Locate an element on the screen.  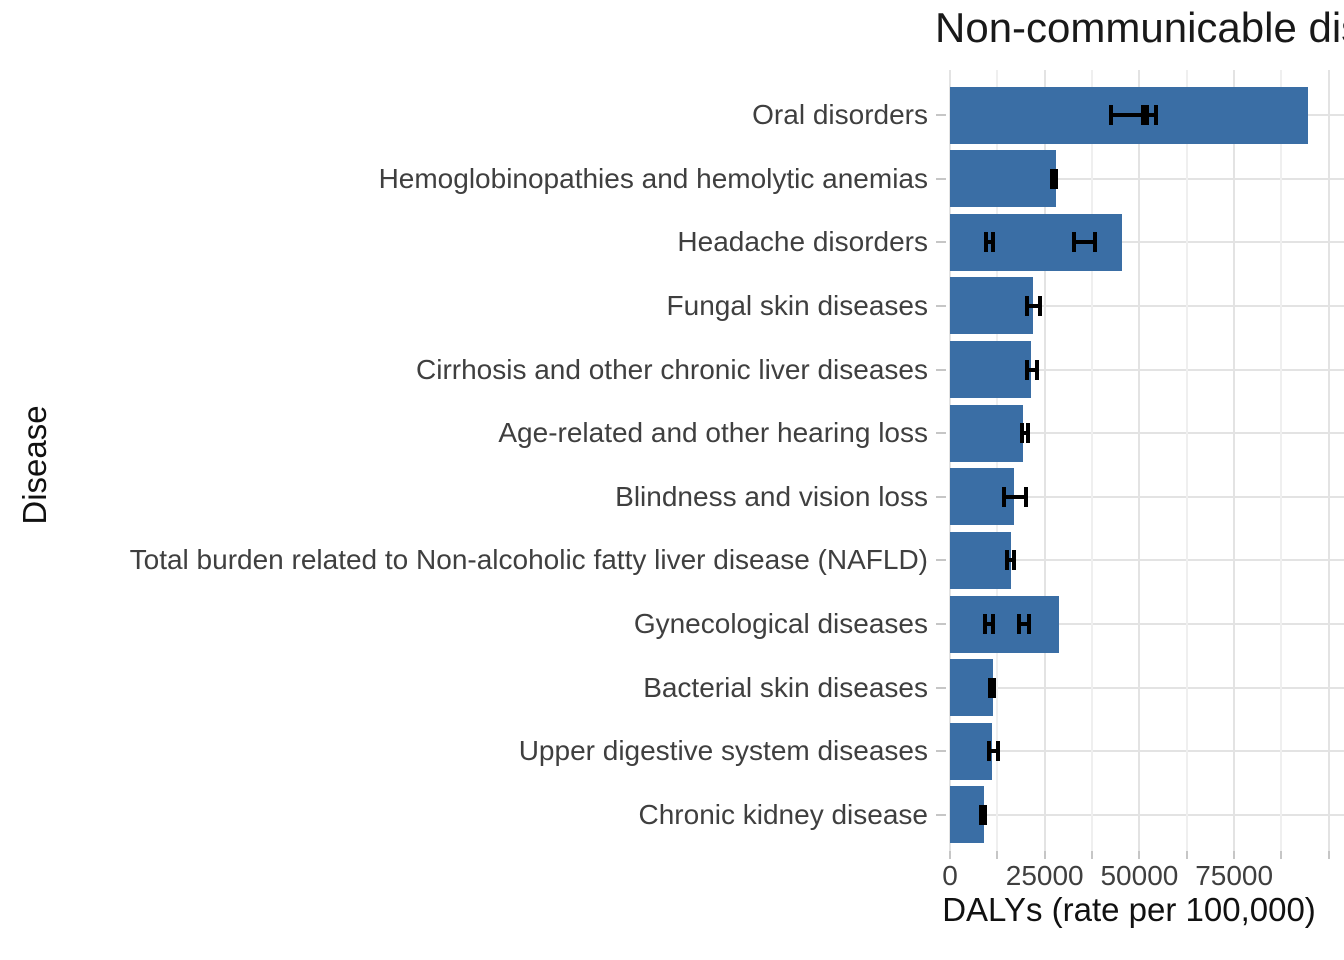
category-label: Headache disorders is located at coordinates (802, 242).